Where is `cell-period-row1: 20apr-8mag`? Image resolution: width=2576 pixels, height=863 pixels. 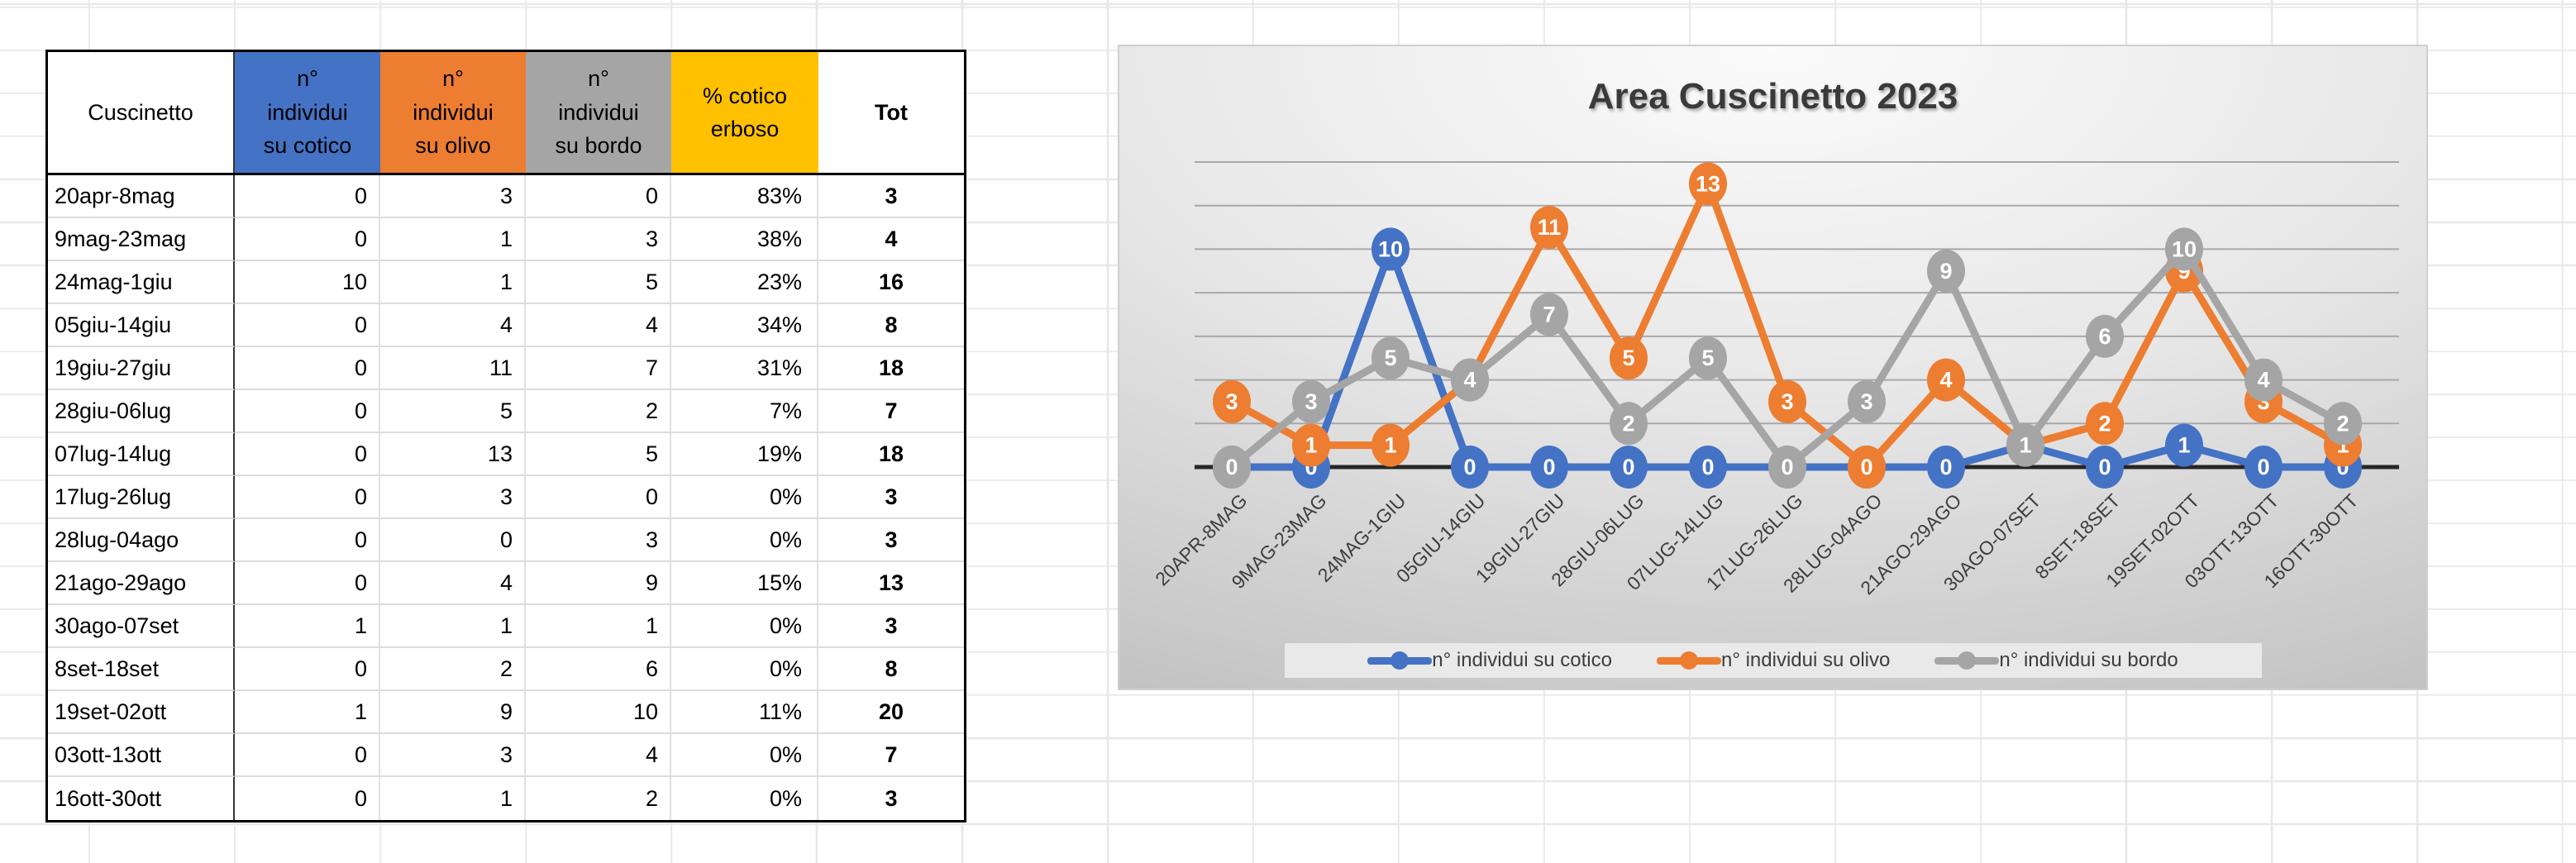 cell-period-row1: 20apr-8mag is located at coordinates (141, 196).